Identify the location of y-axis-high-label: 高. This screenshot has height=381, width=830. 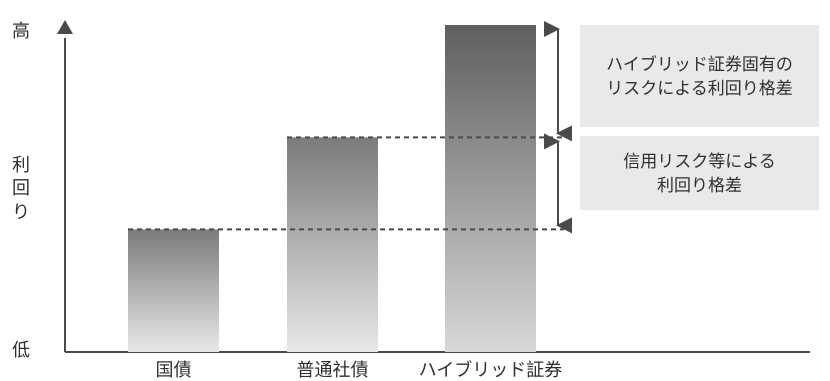
(21, 31).